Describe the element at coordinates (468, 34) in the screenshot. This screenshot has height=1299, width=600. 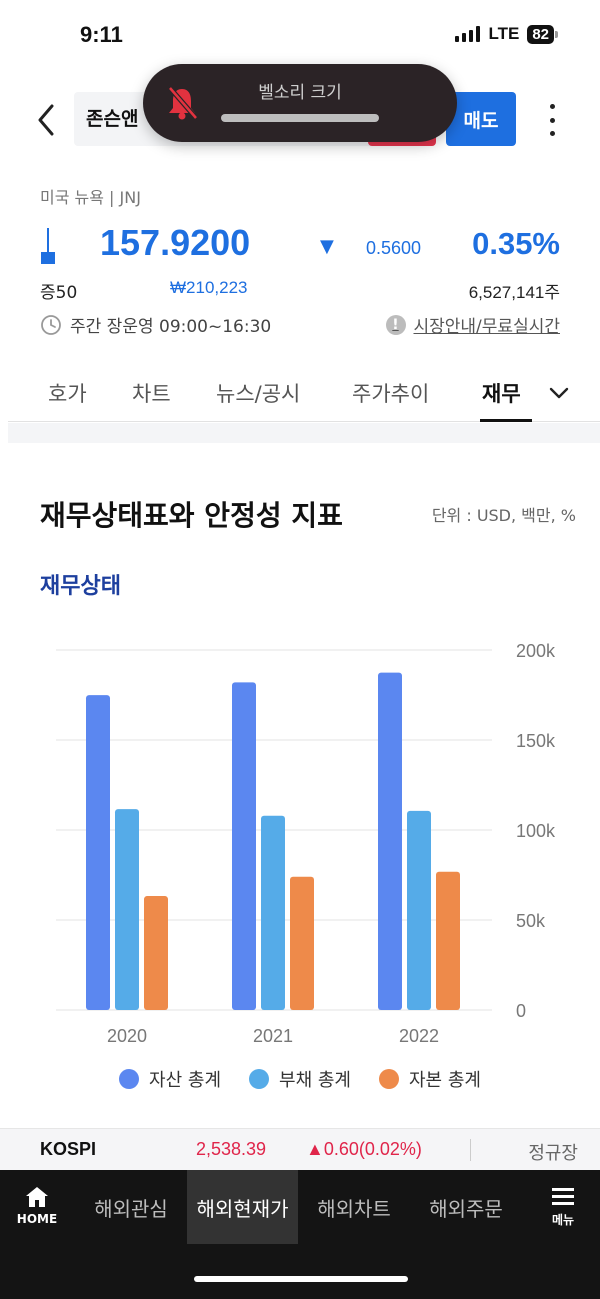
I see `signal-icon` at that location.